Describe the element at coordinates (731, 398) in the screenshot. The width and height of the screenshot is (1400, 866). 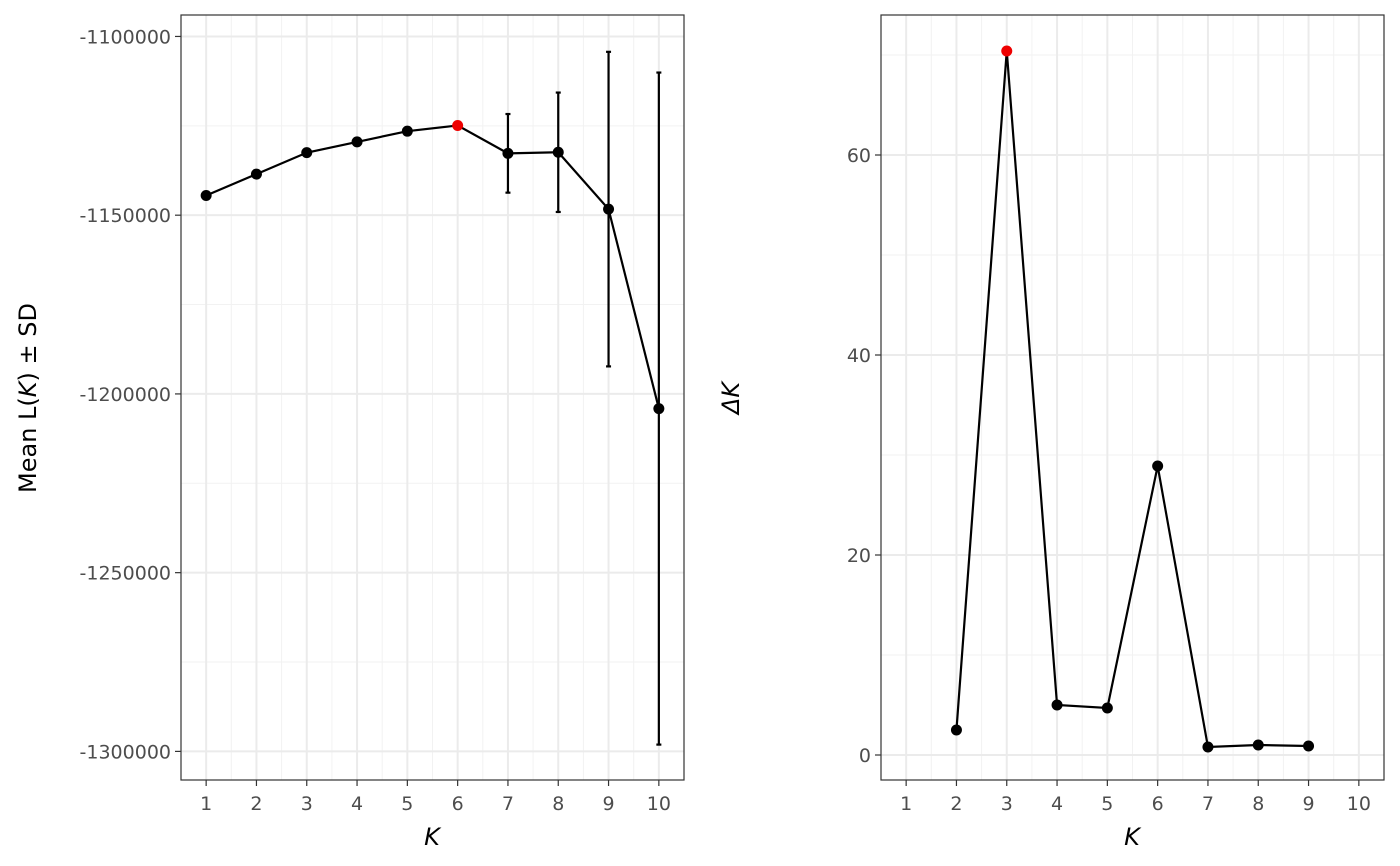
I see `right-y-axis-title: ΔK` at that location.